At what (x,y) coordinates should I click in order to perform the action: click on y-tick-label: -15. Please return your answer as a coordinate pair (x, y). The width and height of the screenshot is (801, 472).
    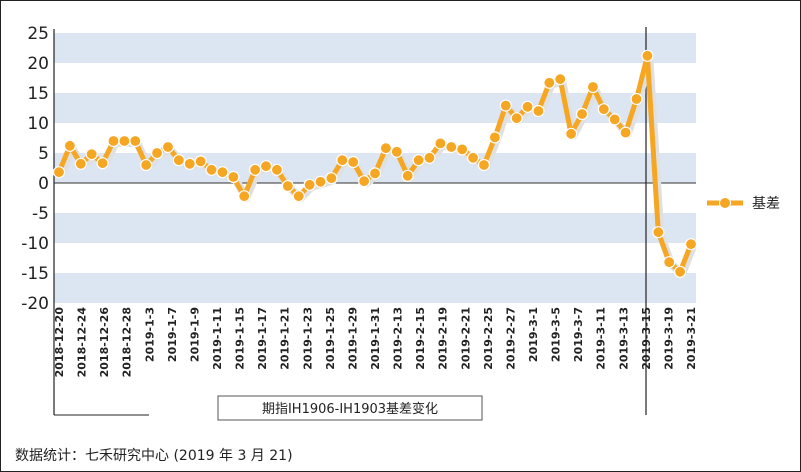
    Looking at the image, I should click on (35, 274).